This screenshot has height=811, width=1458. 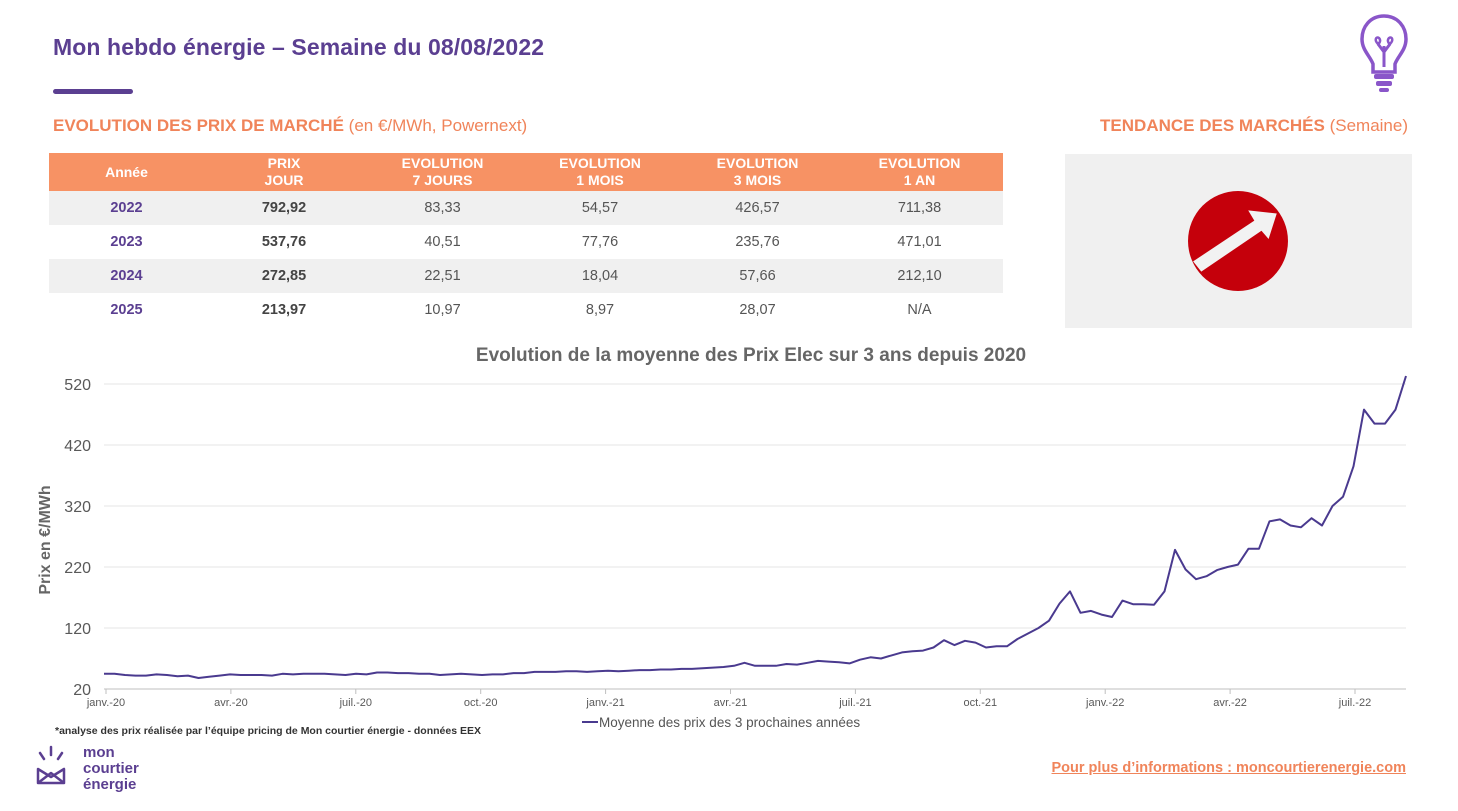 I want to click on col-header-1-year: EVOLUTION 1 AN, so click(x=919, y=172).